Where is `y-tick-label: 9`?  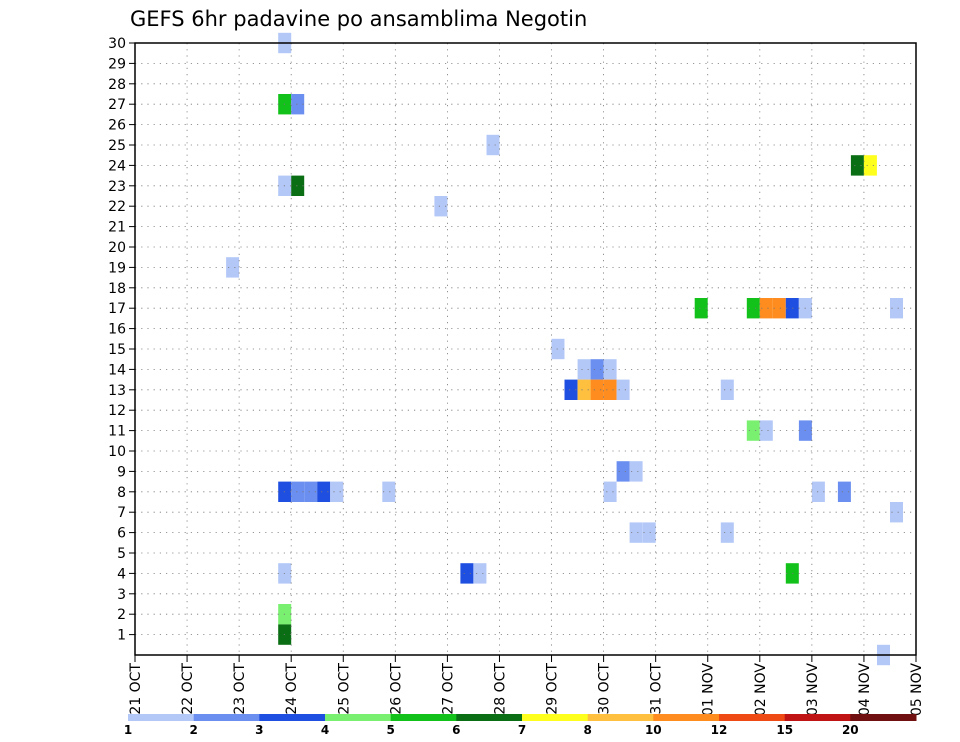 y-tick-label: 9 is located at coordinates (121, 472).